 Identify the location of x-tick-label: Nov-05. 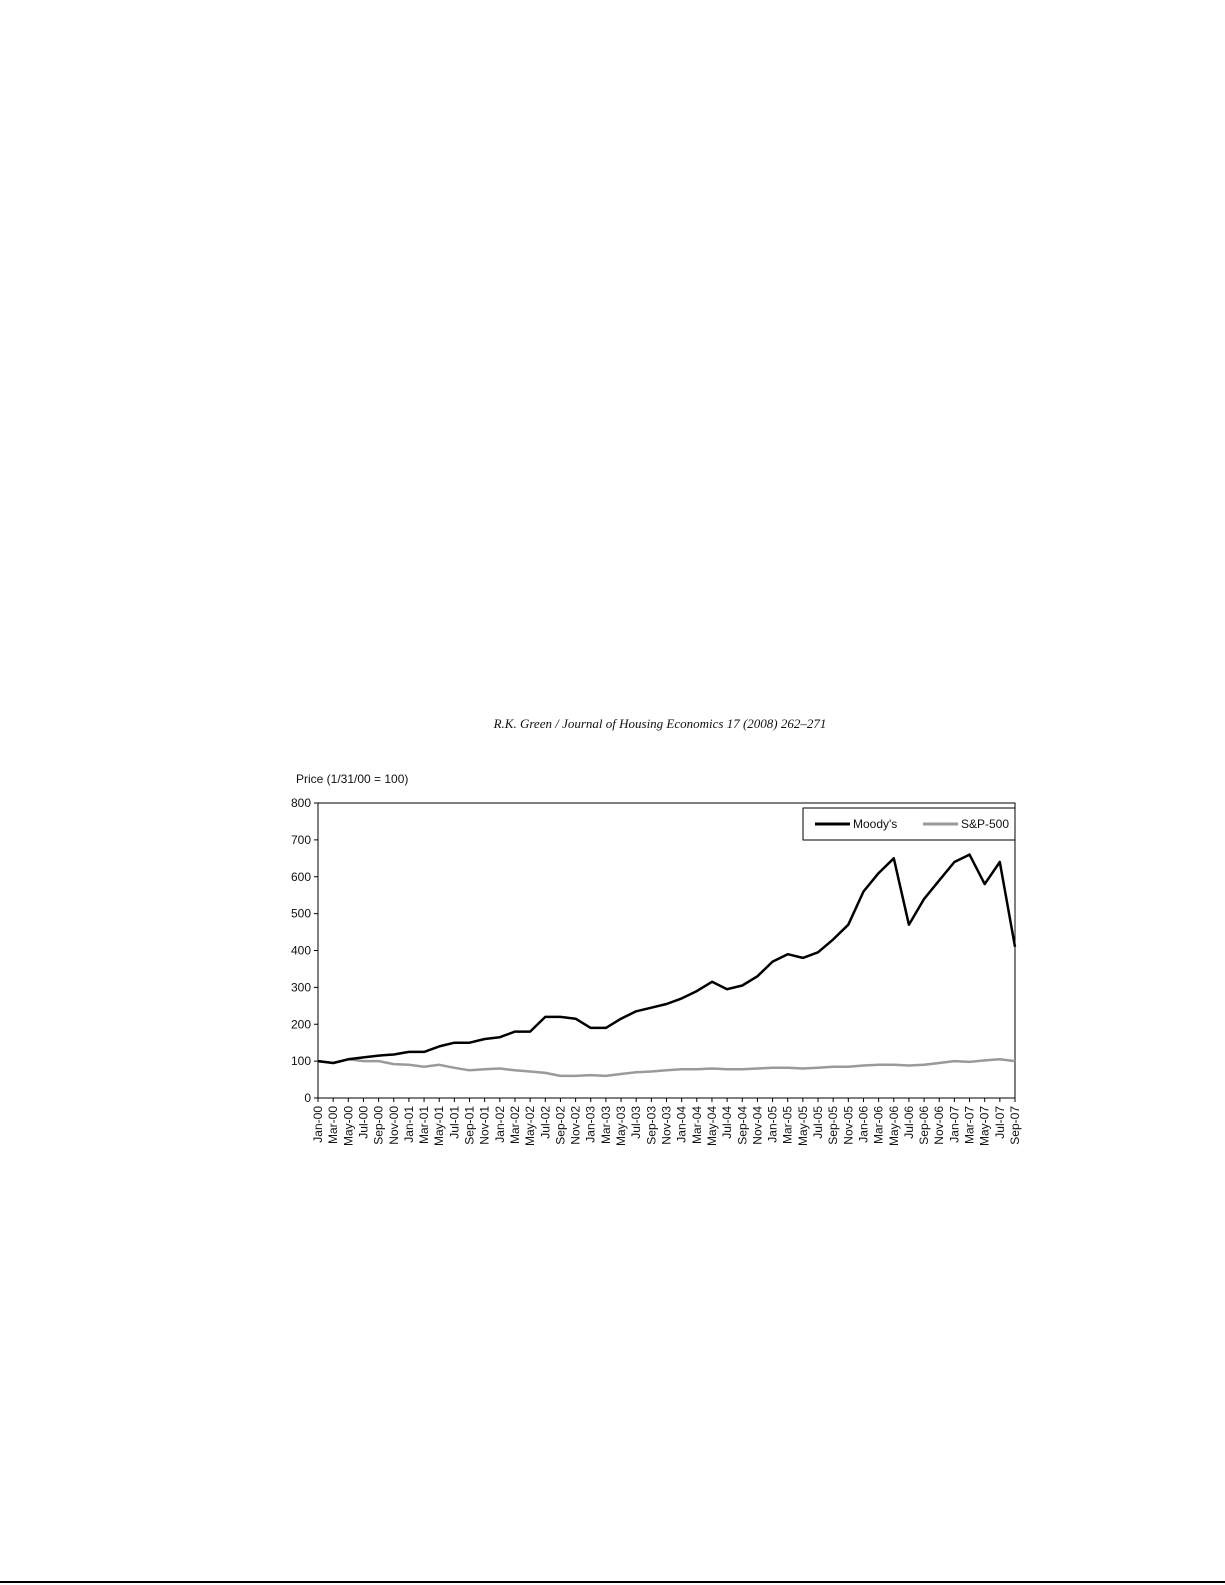
(848, 1125).